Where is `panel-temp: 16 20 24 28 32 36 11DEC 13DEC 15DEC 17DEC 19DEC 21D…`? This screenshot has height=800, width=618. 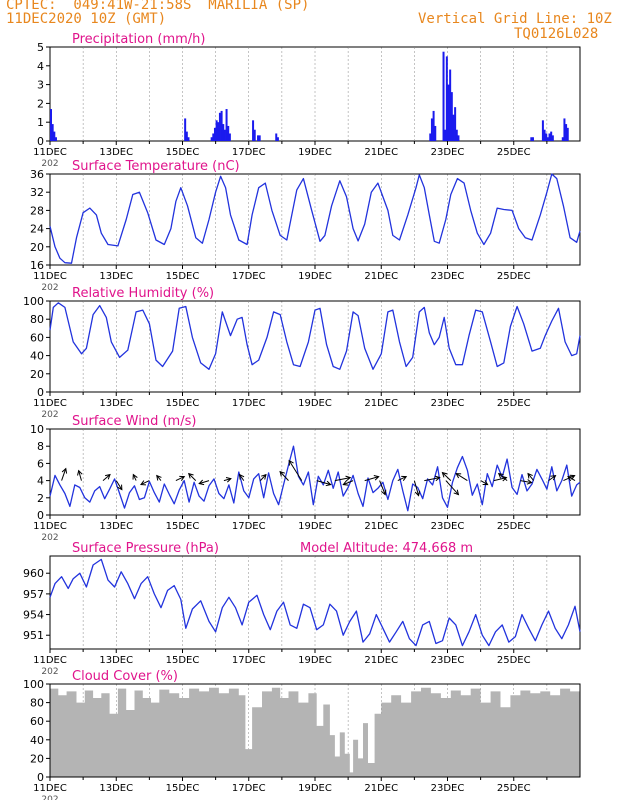 panel-temp: 16 20 24 28 32 36 11DEC 13DEC 15DEC 17DEC 19DEC 21D… is located at coordinates (305, 226).